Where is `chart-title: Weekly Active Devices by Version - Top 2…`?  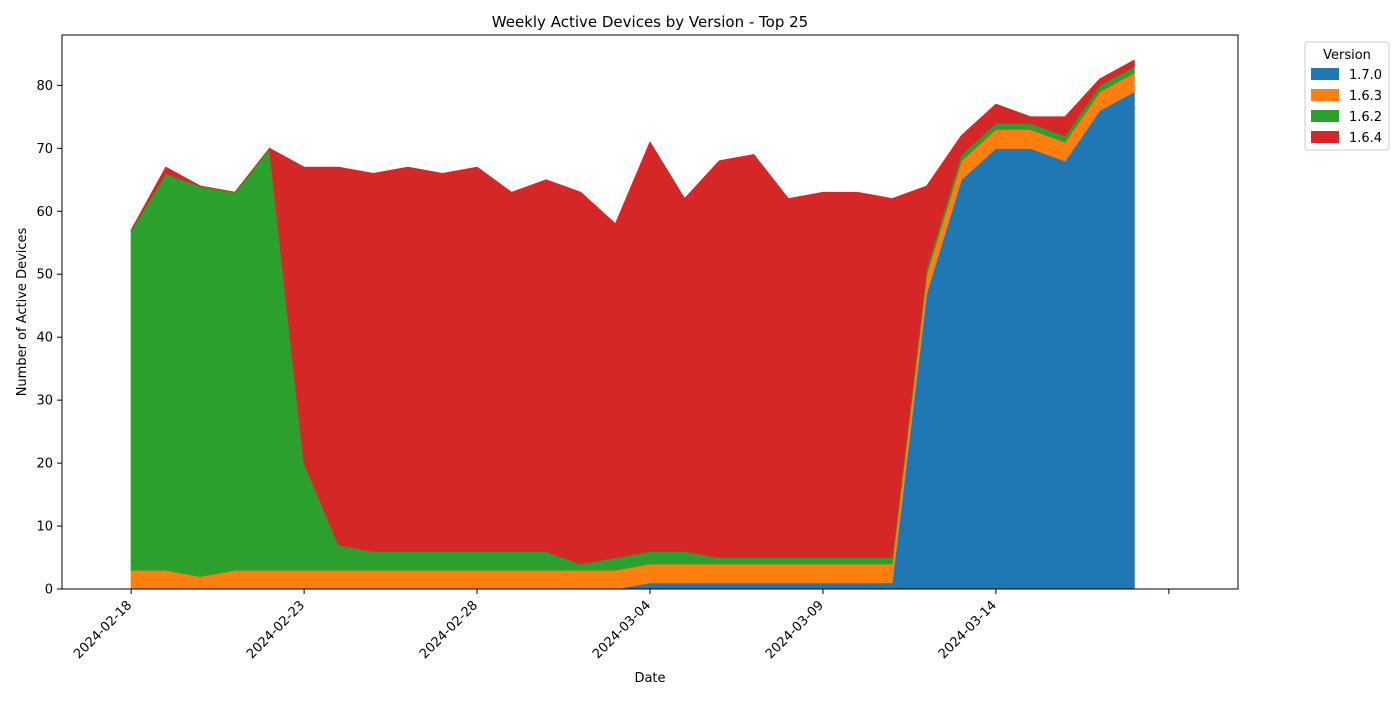 chart-title: Weekly Active Devices by Version - Top 2… is located at coordinates (650, 22).